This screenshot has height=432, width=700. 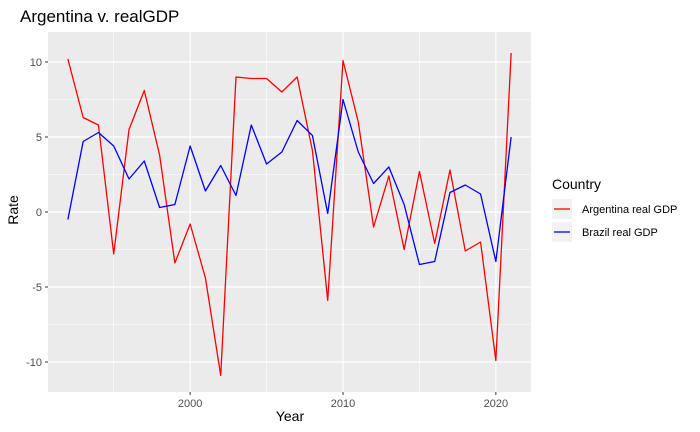 I want to click on y-axis: -10 -5 0 5 10, so click(x=37, y=213).